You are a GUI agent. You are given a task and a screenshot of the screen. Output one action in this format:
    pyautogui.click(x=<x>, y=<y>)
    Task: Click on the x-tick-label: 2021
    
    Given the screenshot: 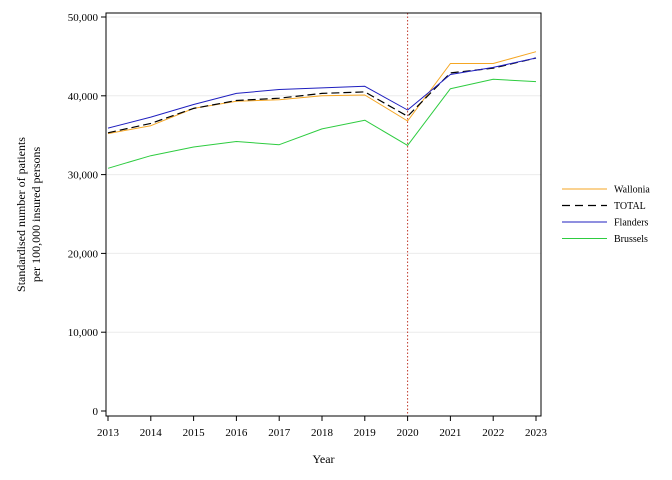 What is the action you would take?
    pyautogui.click(x=450, y=433)
    